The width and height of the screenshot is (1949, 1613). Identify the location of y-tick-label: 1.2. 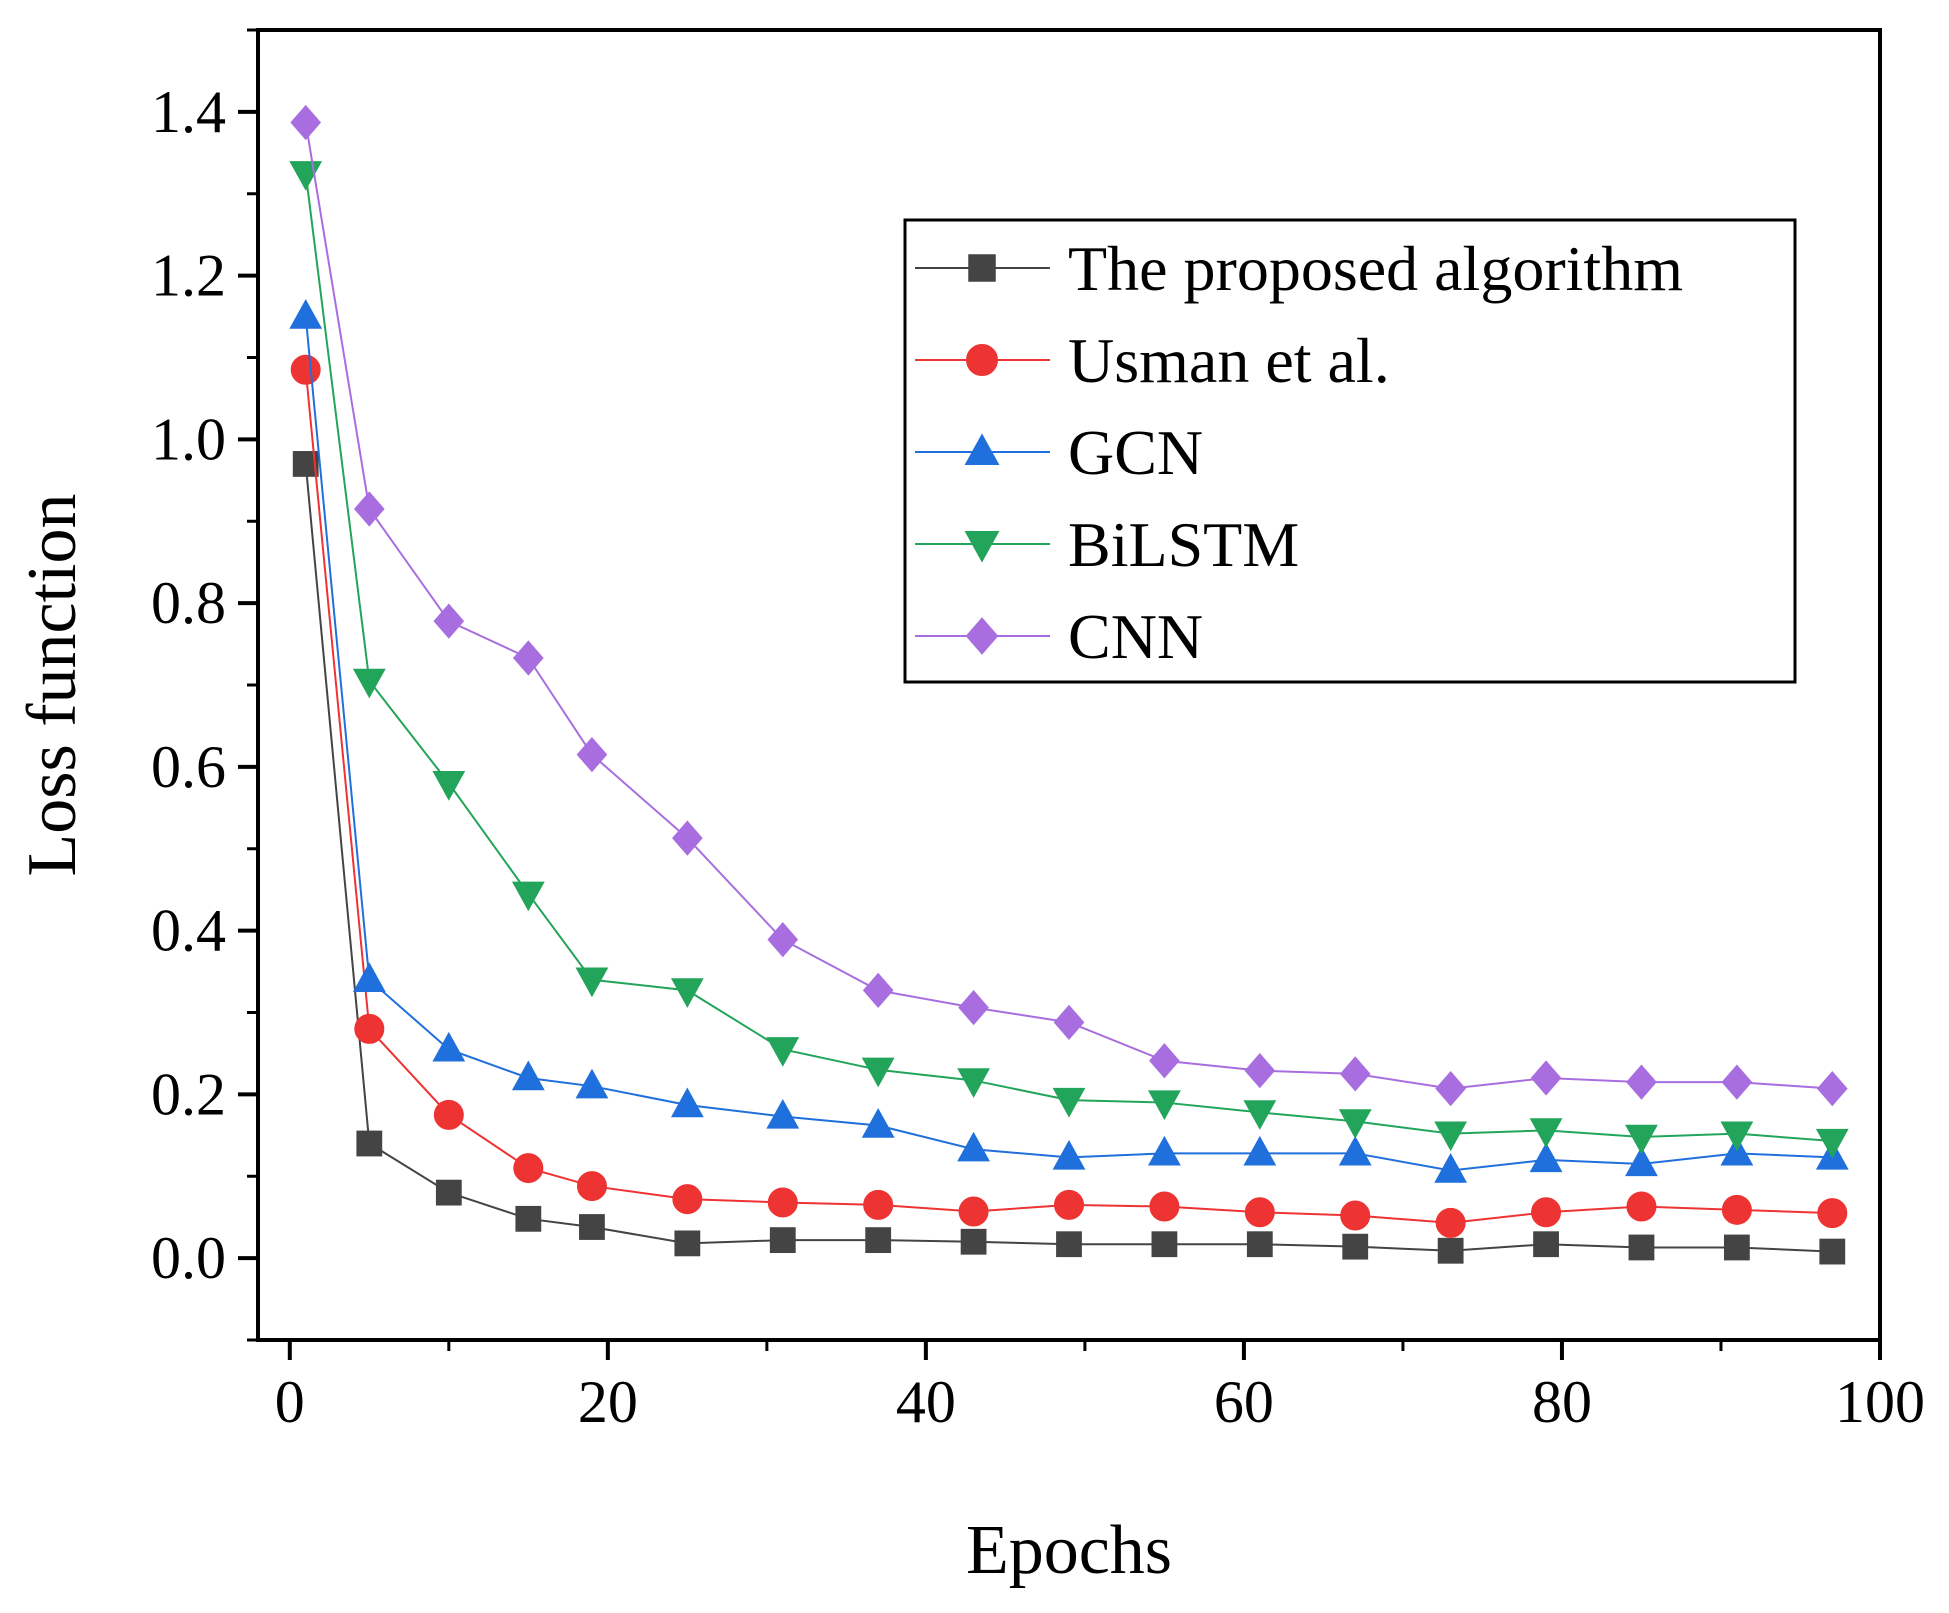
(188, 276).